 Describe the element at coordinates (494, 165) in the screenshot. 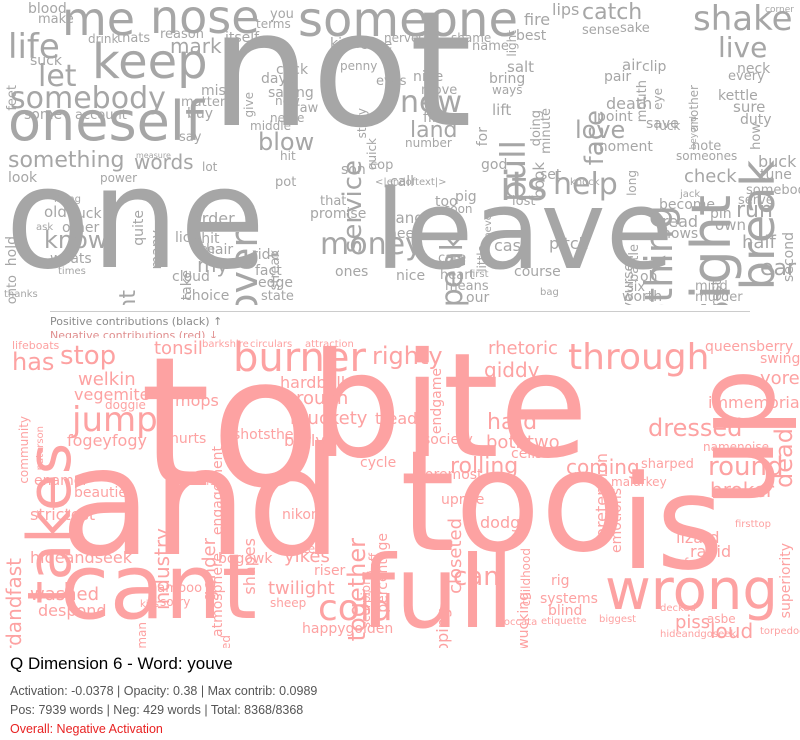

I see `cloud-word: god` at that location.